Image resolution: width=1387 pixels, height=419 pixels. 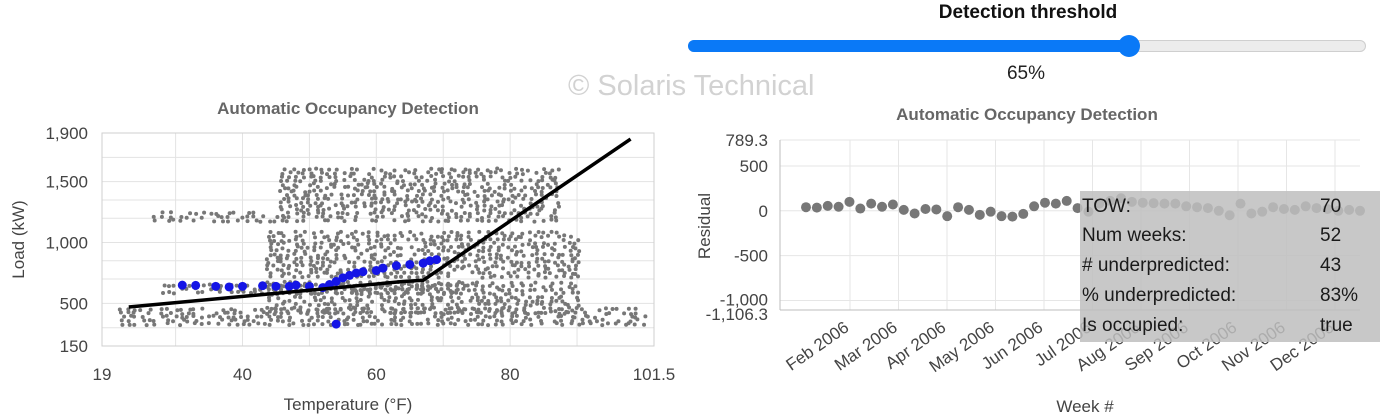 What do you see at coordinates (348, 108) in the screenshot?
I see `chart-title: Automatic Occupancy Detection` at bounding box center [348, 108].